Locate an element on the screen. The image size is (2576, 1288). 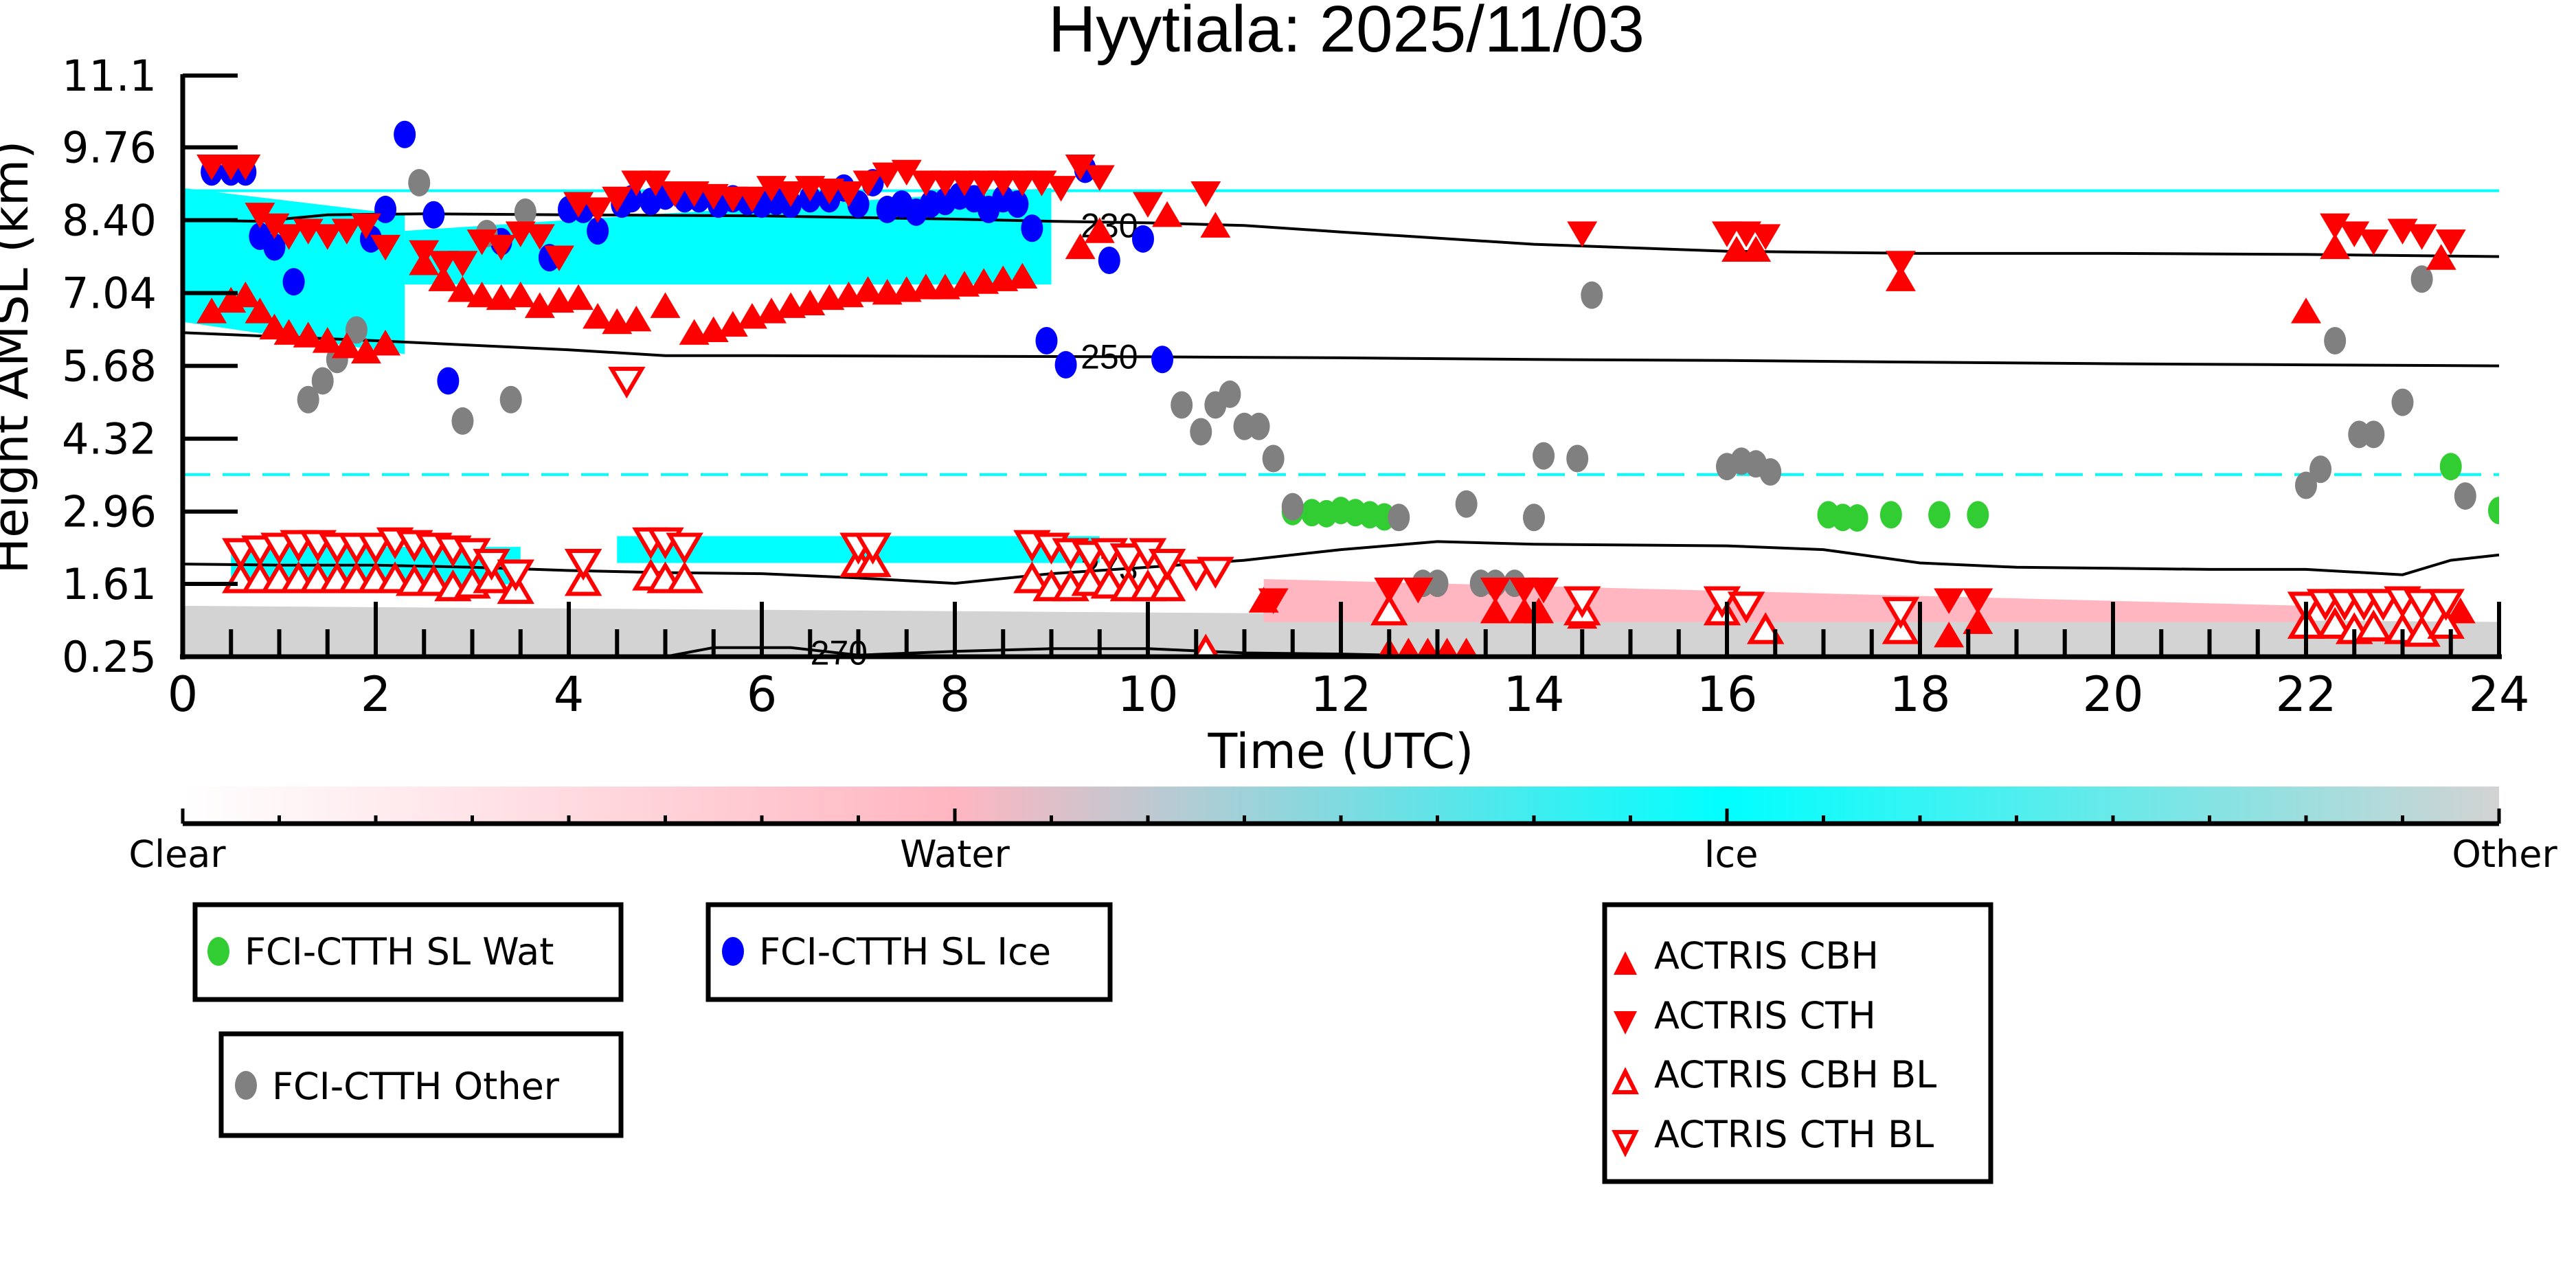
y-ticks: 0.25 1.61 2.96 4.32 5.68 7.04 8.40 9.76 11.1 is located at coordinates (150, 366).